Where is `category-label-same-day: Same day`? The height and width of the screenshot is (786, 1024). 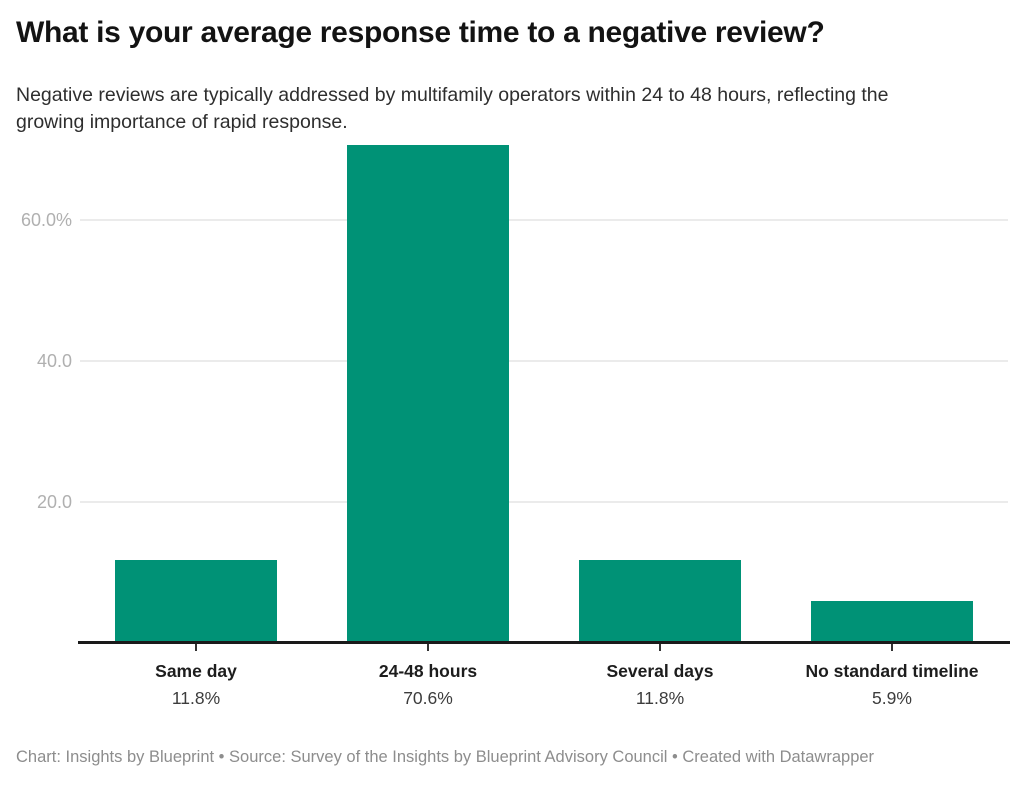 category-label-same-day: Same day is located at coordinates (196, 671).